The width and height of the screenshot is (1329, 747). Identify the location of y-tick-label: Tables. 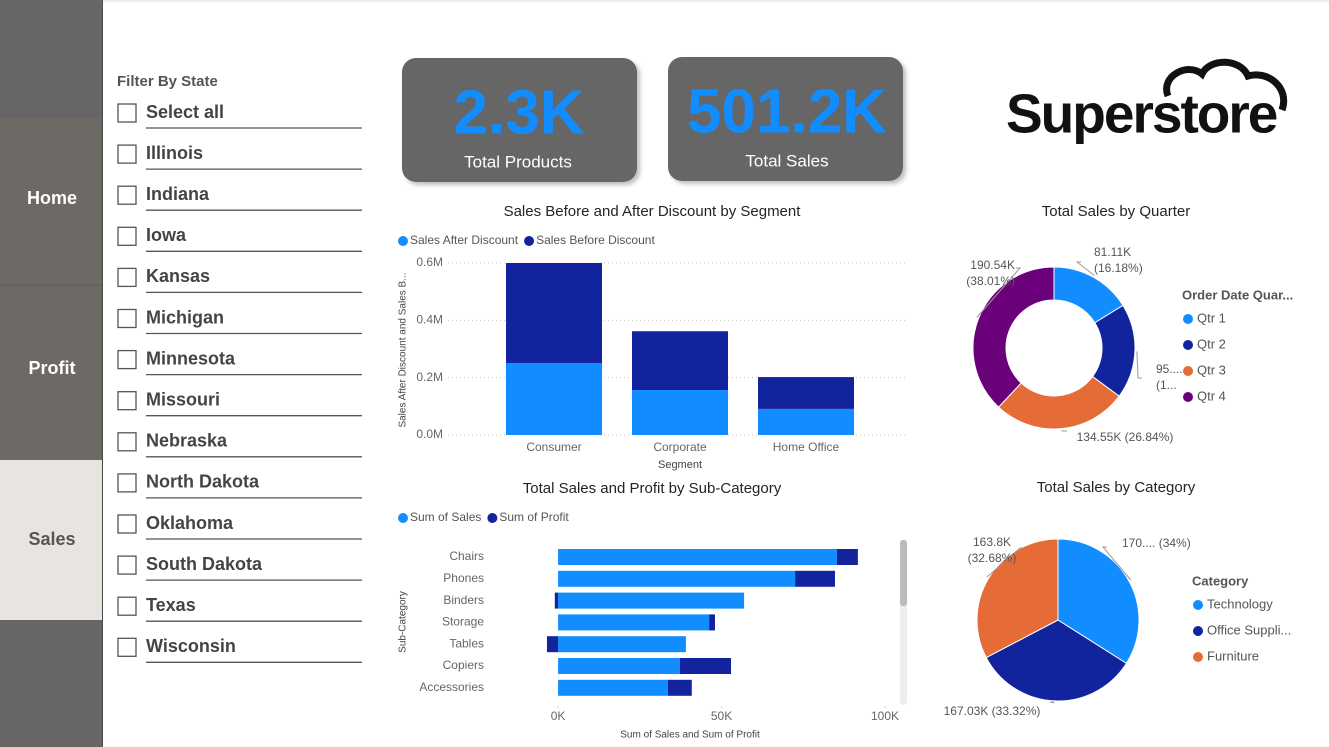
(466, 643).